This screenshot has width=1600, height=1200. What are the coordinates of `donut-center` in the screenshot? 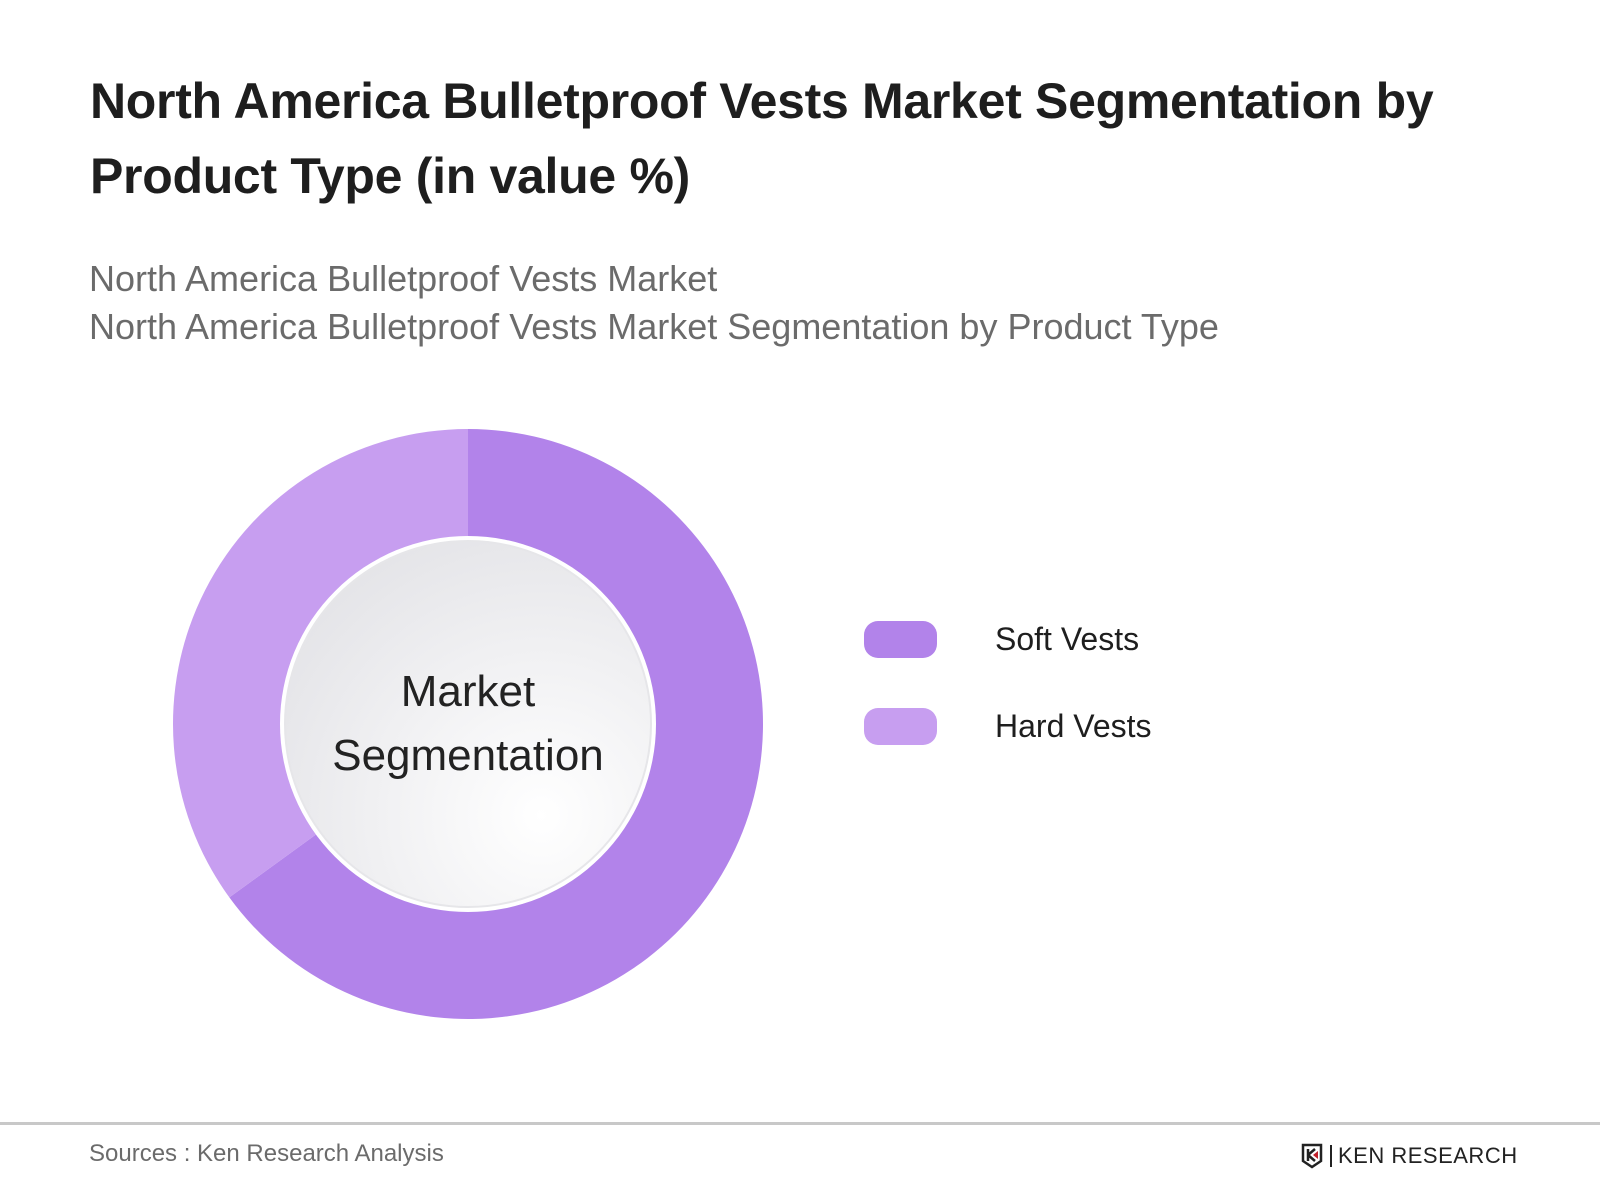 It's located at (468, 724).